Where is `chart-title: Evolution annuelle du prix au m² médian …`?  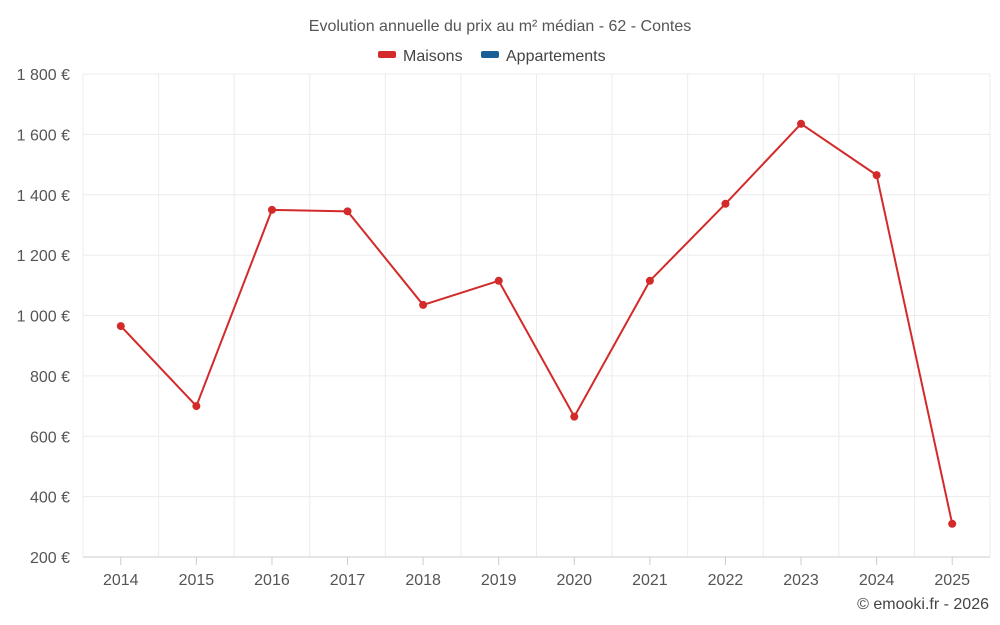
chart-title: Evolution annuelle du prix au m² médian … is located at coordinates (500, 26).